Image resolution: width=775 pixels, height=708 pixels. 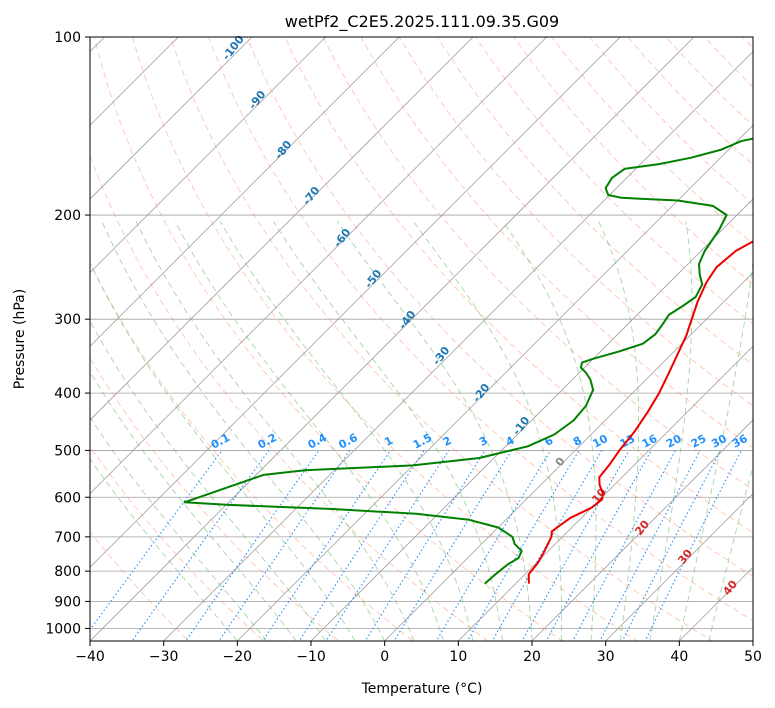 I want to click on x-tick-label: 0, so click(x=384, y=657).